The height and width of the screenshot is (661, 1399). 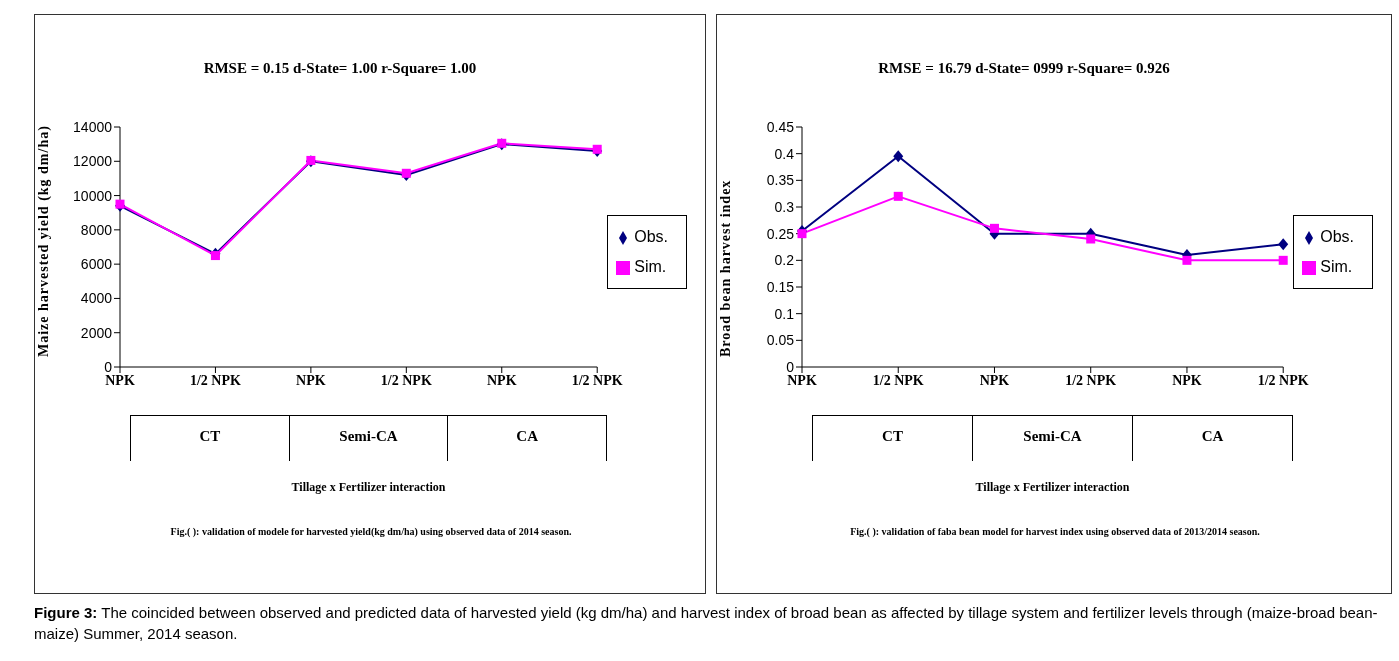 I want to click on y-tick-label: 2000, so click(x=96, y=332).